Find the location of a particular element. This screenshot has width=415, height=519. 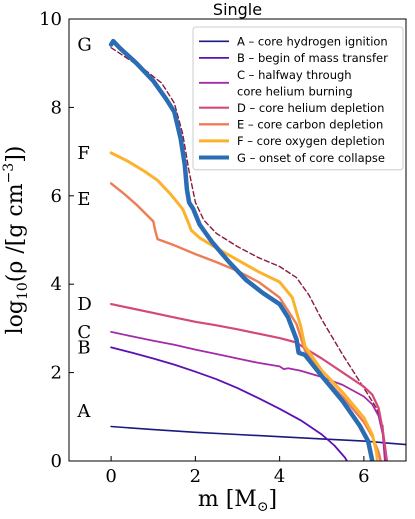

y-axis-label: log10(ρ /[g cm−3]) is located at coordinates (16, 240).